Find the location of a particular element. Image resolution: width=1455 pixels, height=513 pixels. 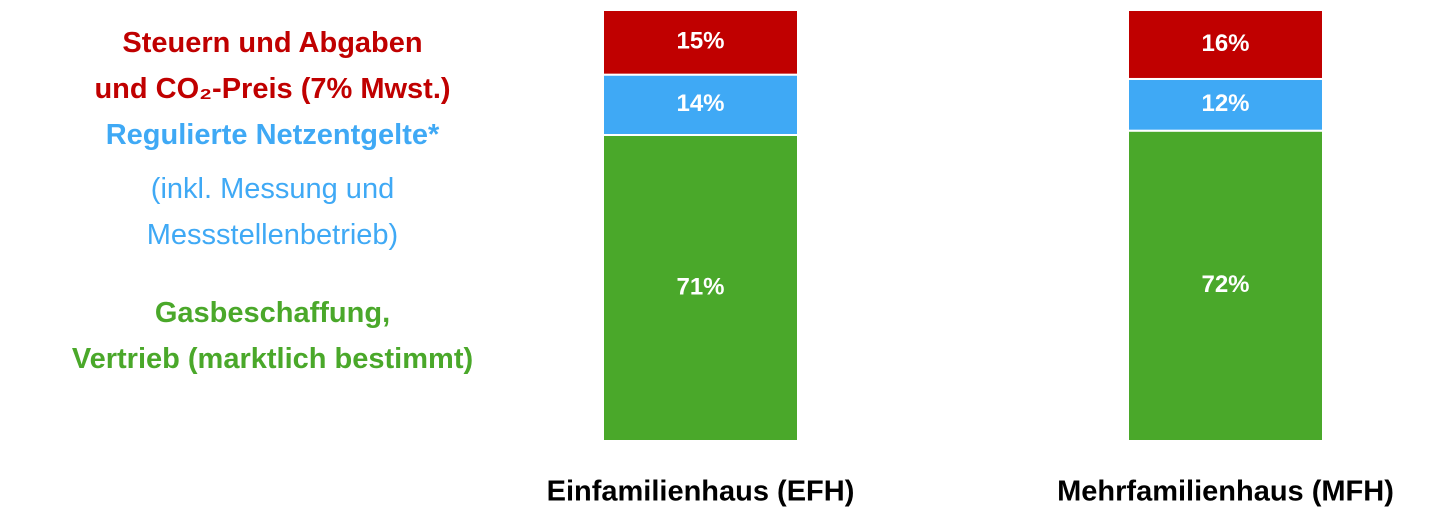

data-label: 72% is located at coordinates (1225, 284).